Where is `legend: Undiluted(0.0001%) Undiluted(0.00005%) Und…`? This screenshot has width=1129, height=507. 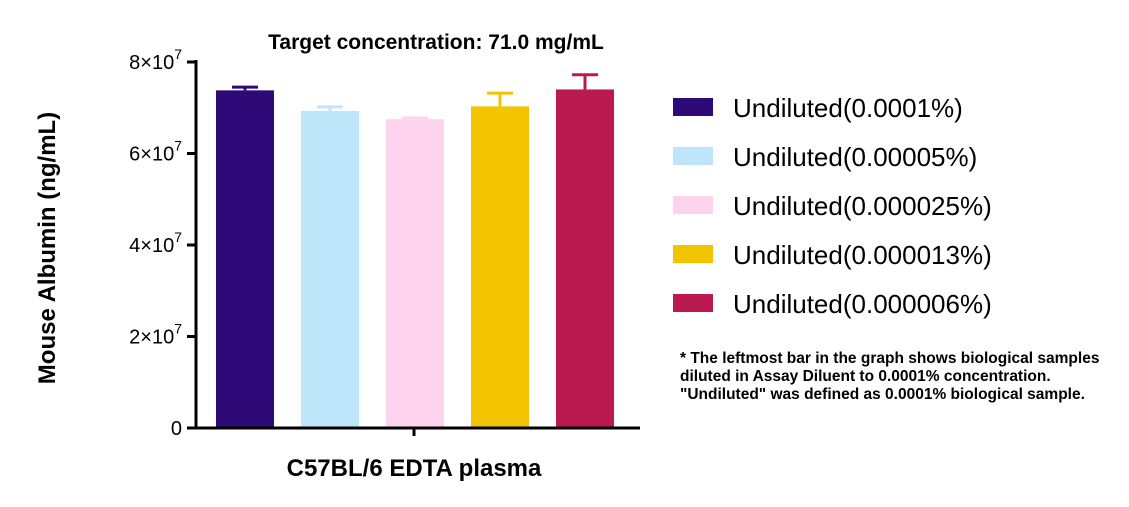
legend: Undiluted(0.0001%) Undiluted(0.00005%) Und… is located at coordinates (832, 206).